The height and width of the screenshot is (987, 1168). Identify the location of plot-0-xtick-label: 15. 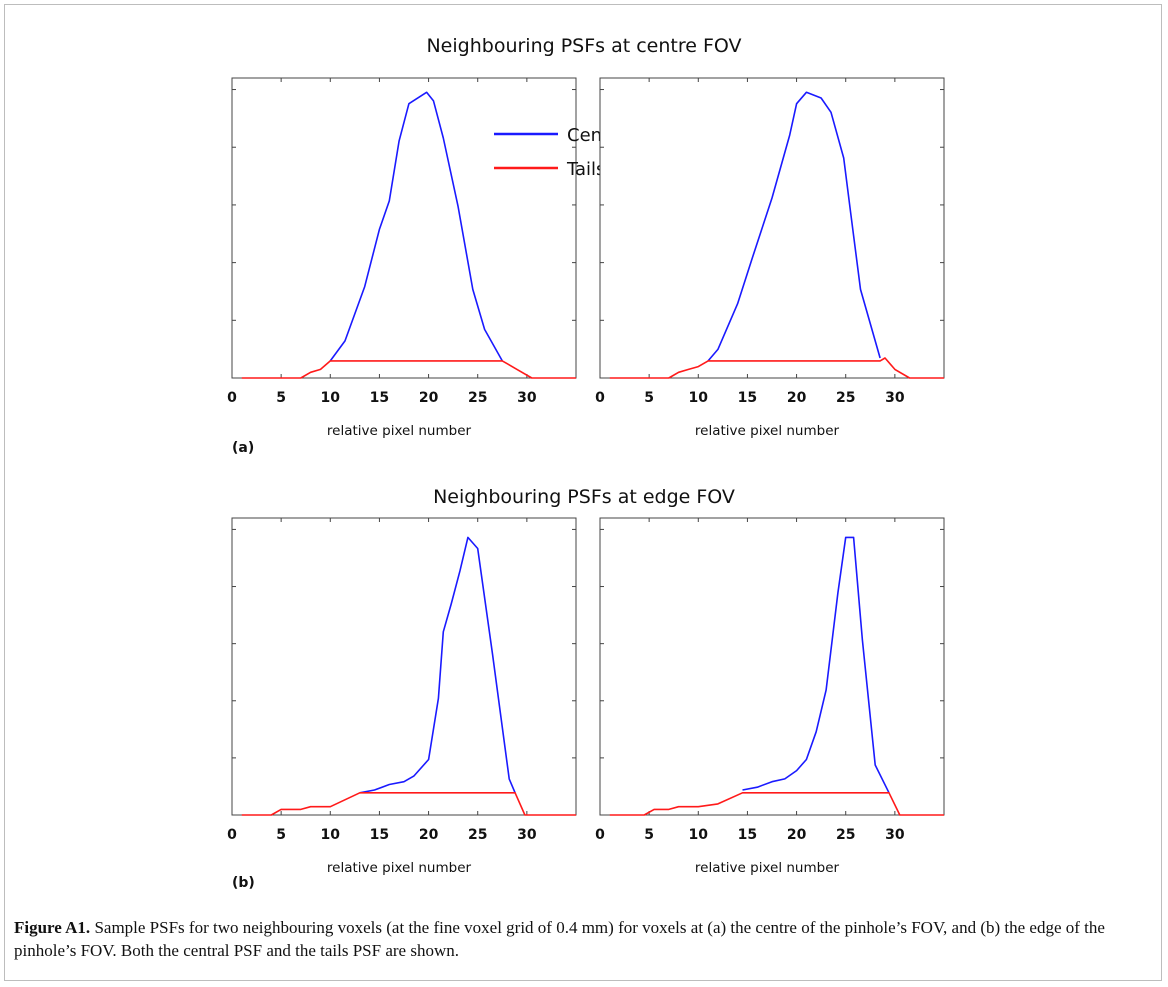
(379, 398).